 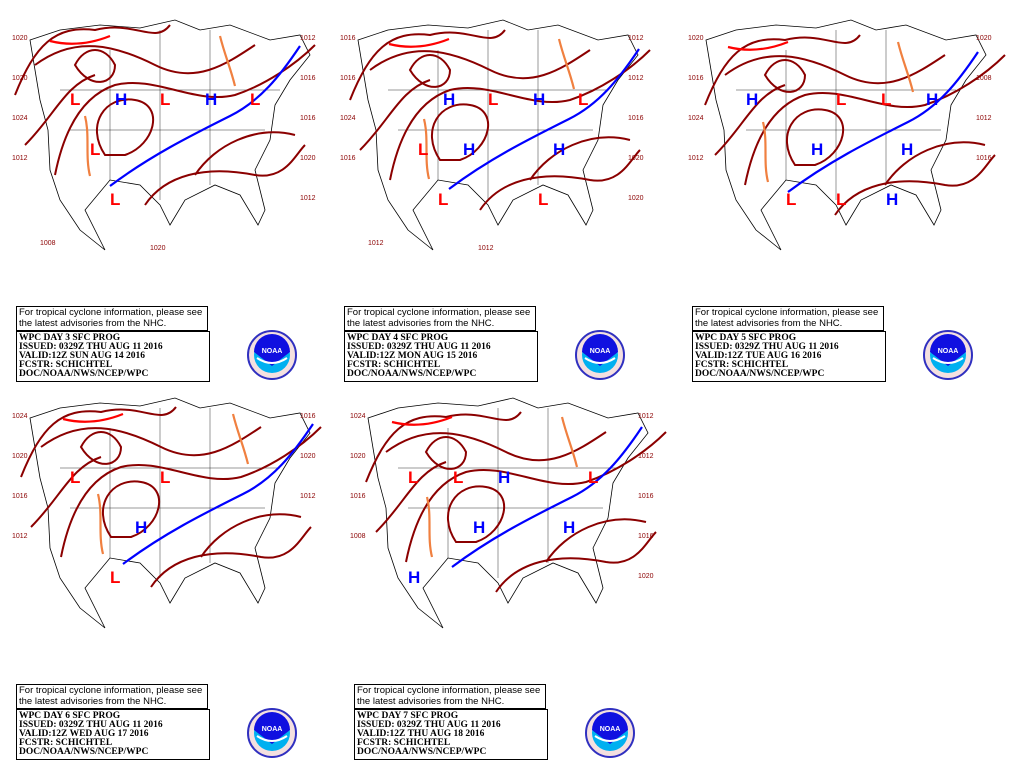 What do you see at coordinates (408, 716) in the screenshot?
I see `prog-title: WPC DAY 7 SFC PROG` at bounding box center [408, 716].